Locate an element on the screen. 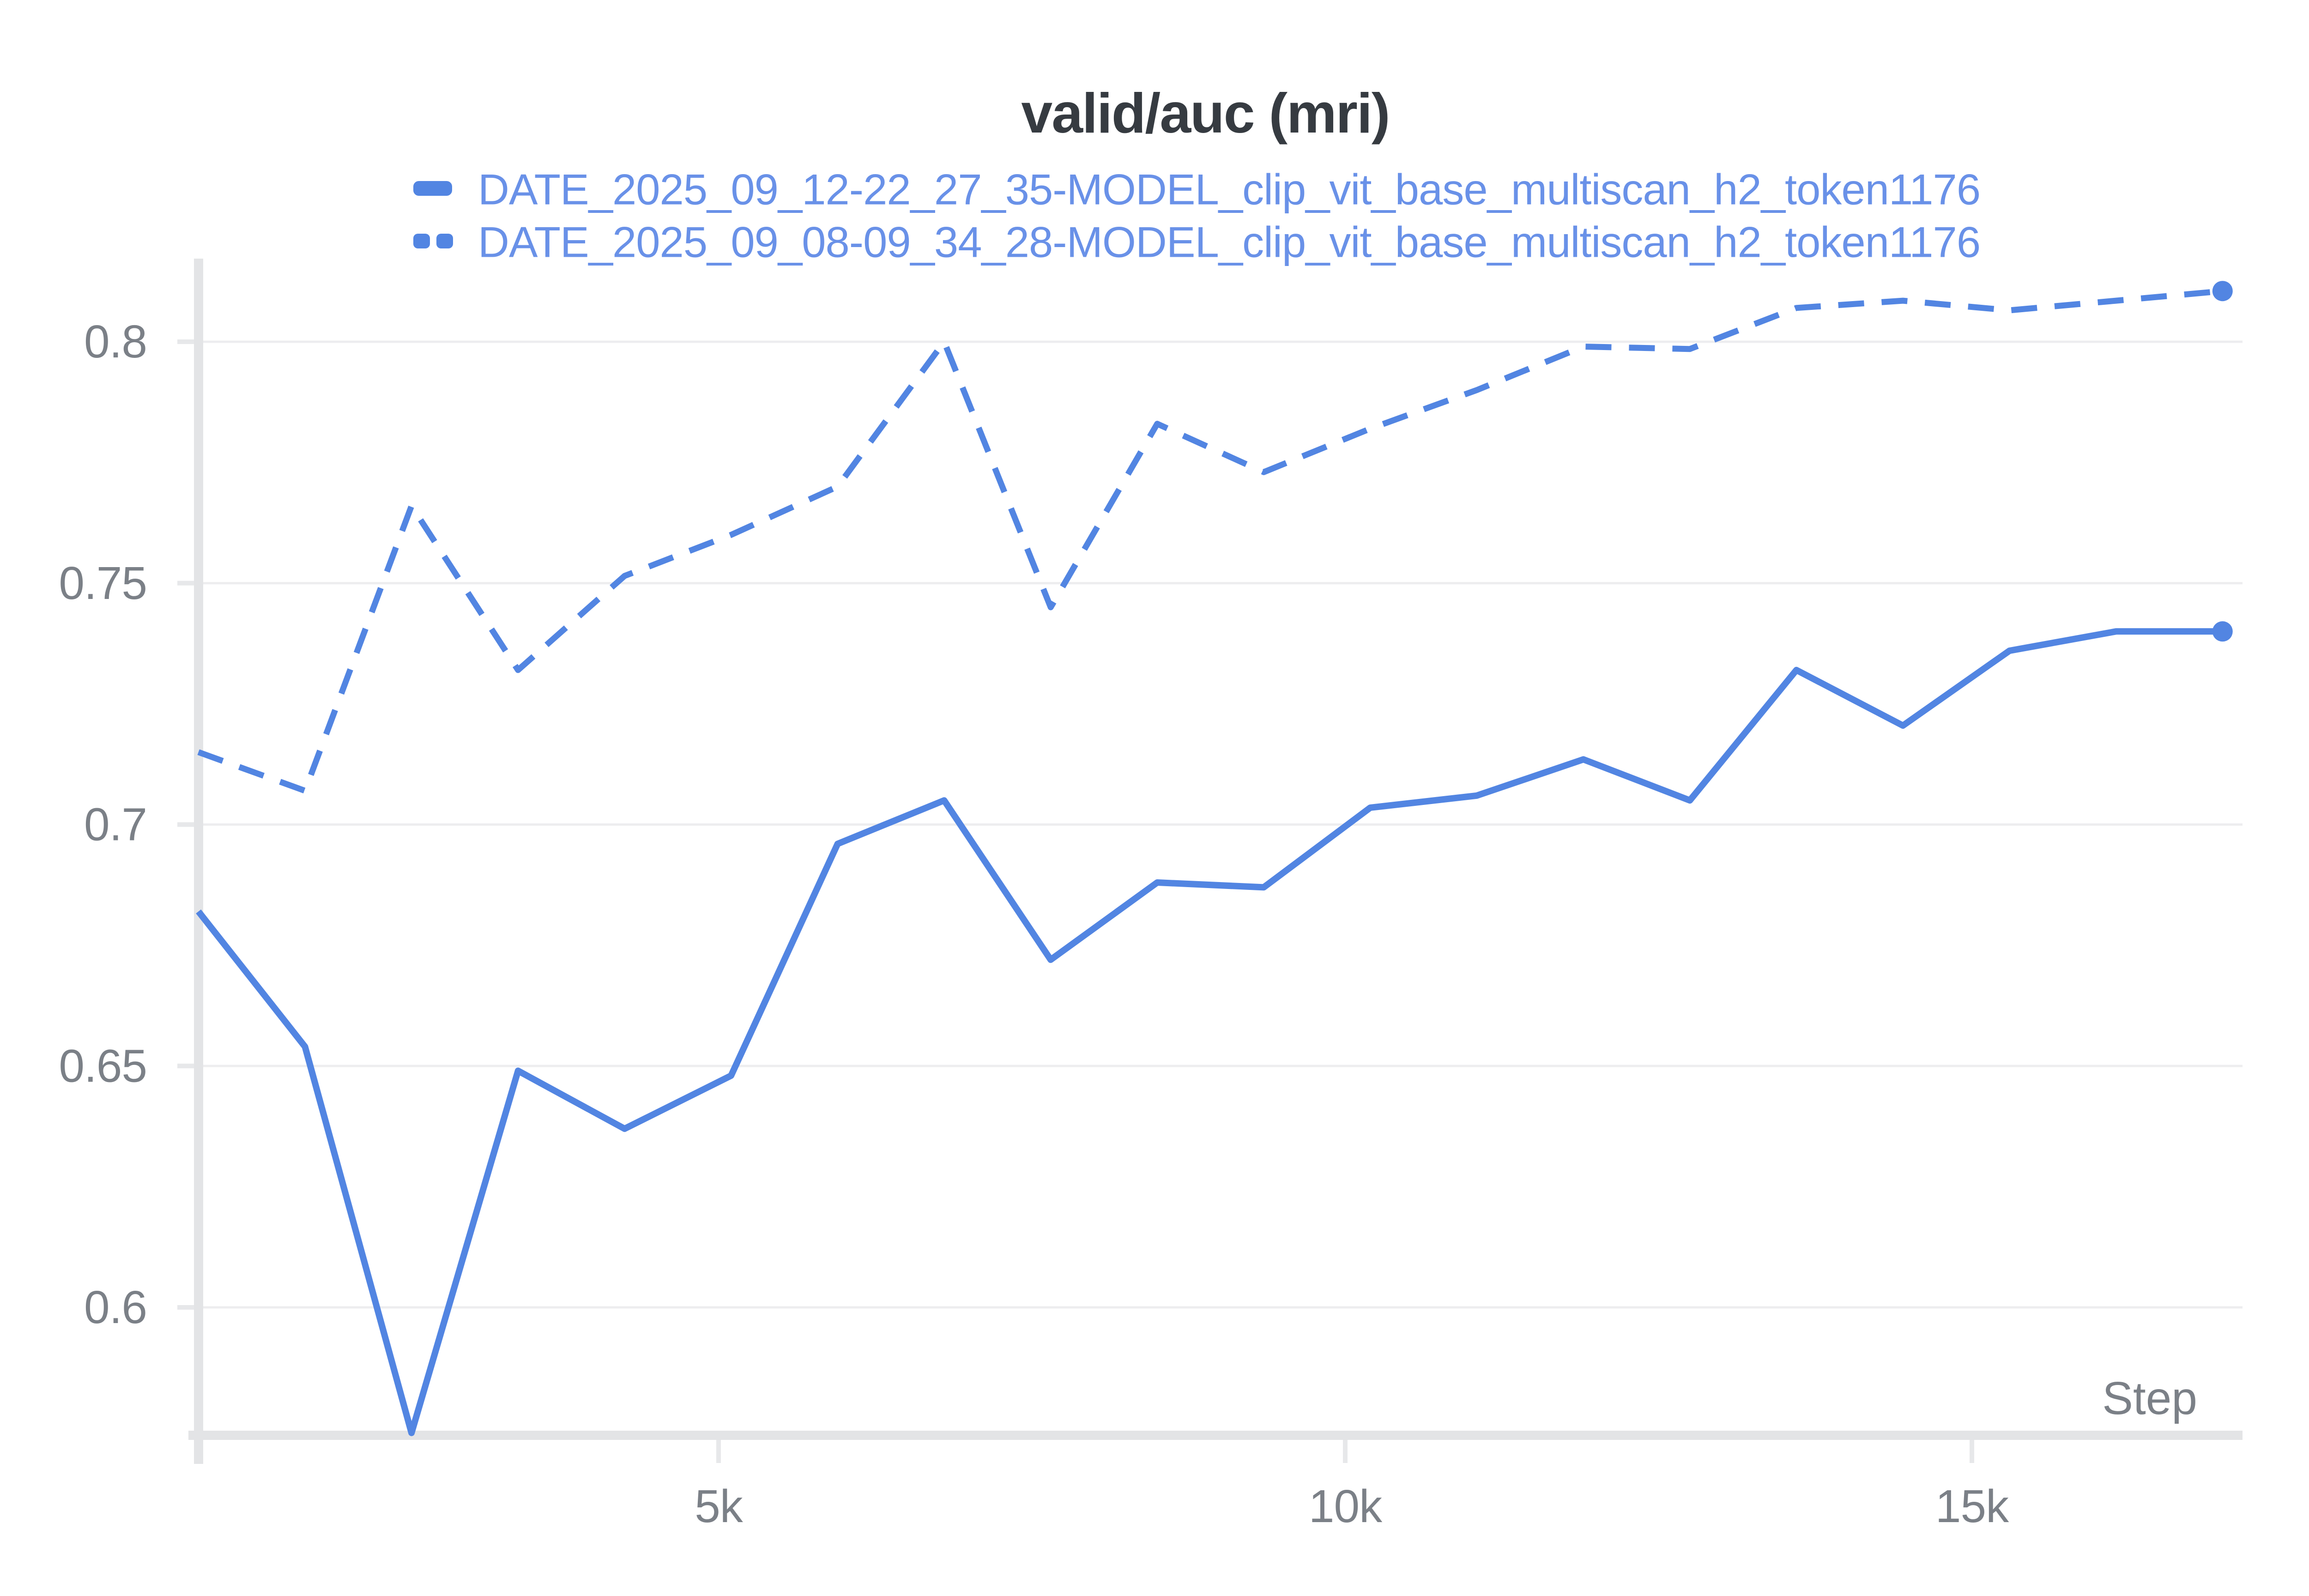 Image resolution: width=2309 pixels, height=1596 pixels. y-tick-label: 0.8 is located at coordinates (115, 342).